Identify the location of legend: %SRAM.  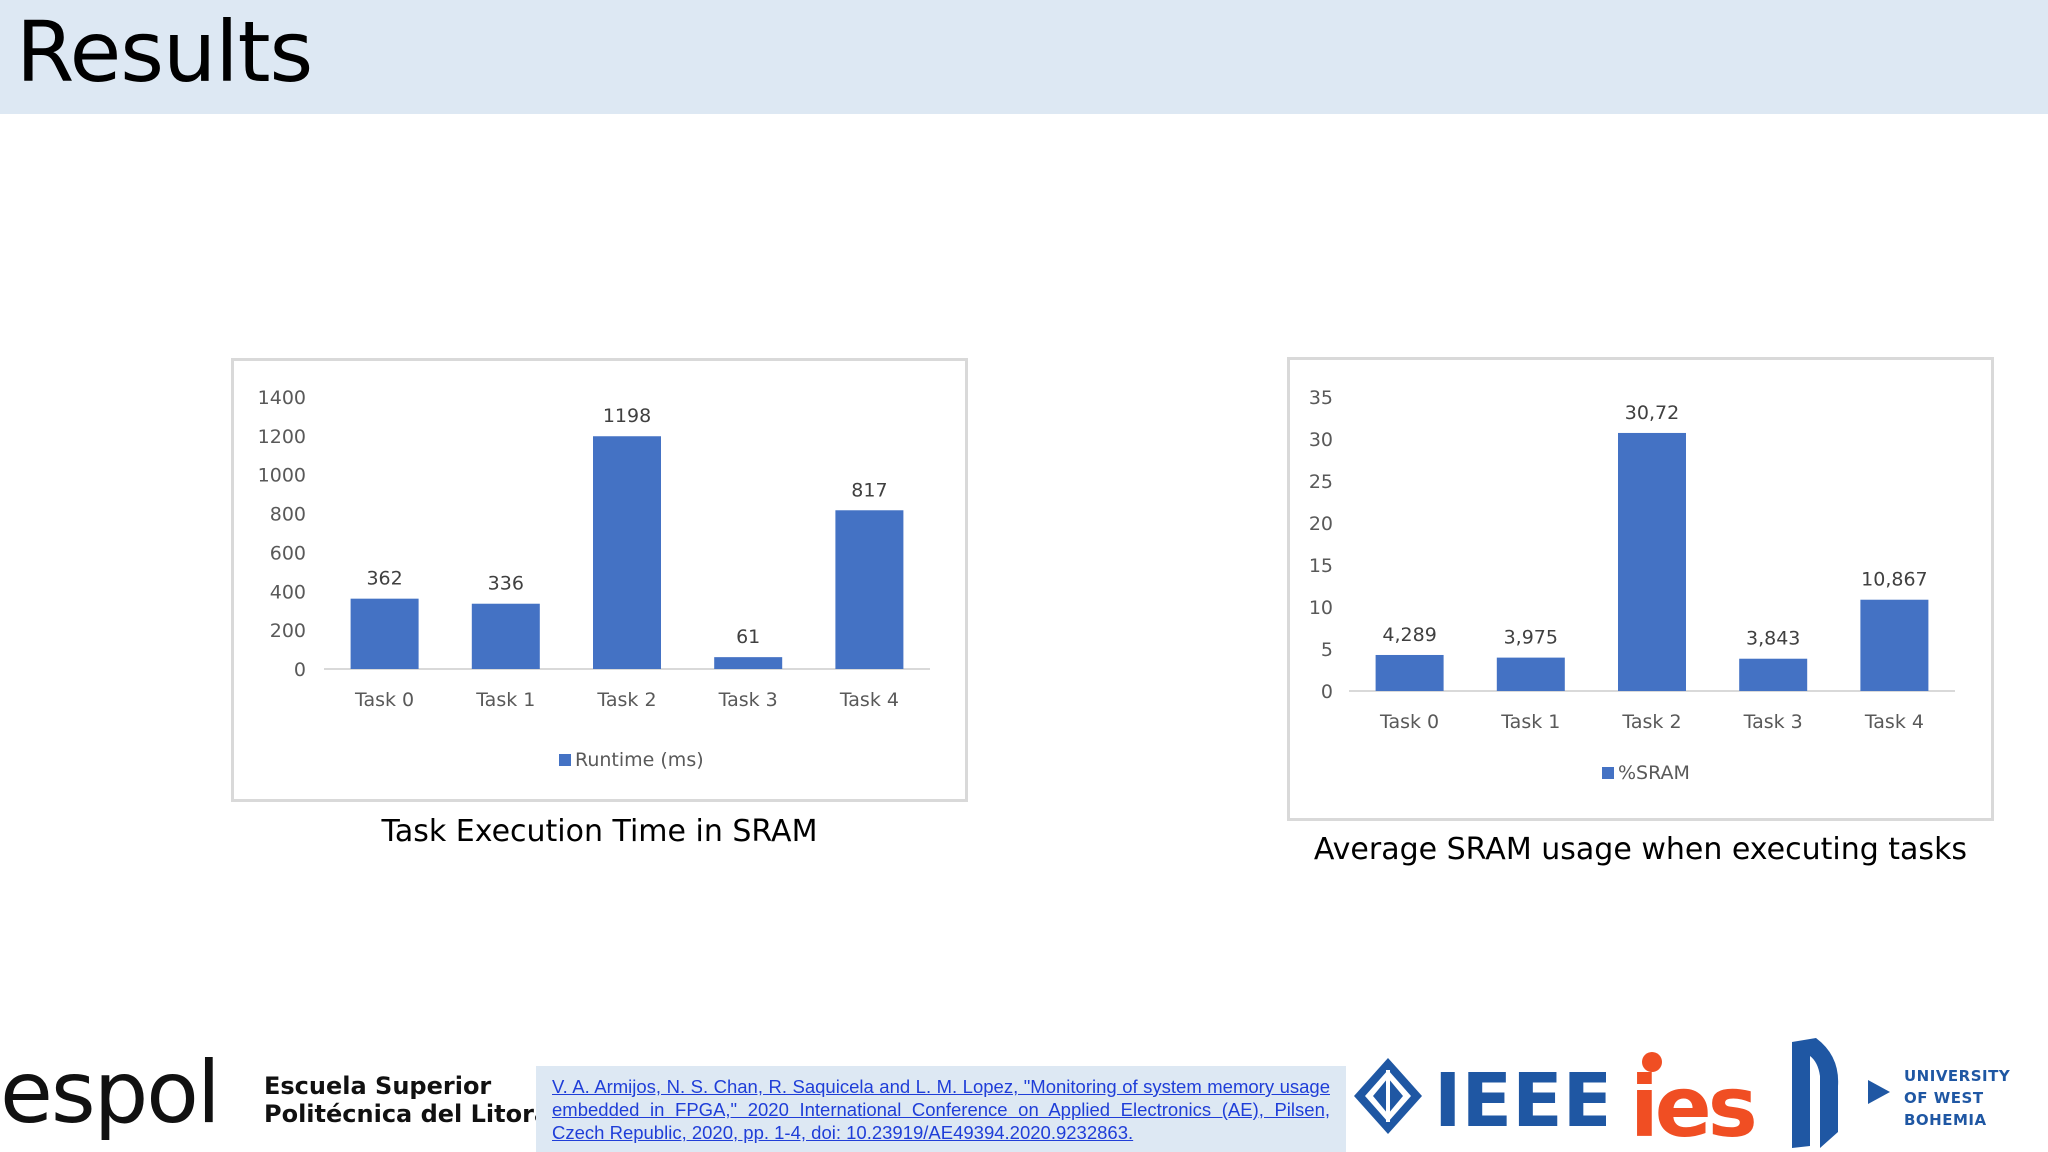
(1646, 773).